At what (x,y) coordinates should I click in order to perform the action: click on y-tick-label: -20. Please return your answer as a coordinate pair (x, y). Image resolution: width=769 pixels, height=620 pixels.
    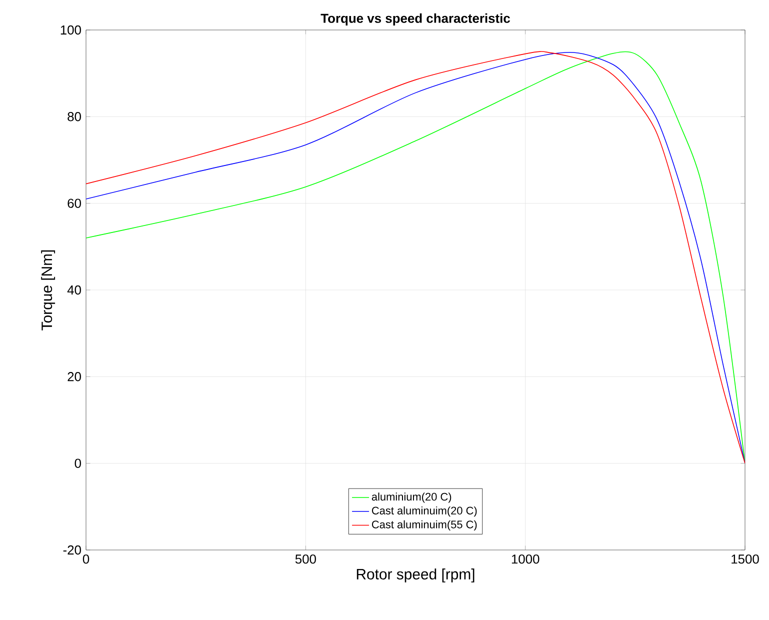
    Looking at the image, I should click on (72, 550).